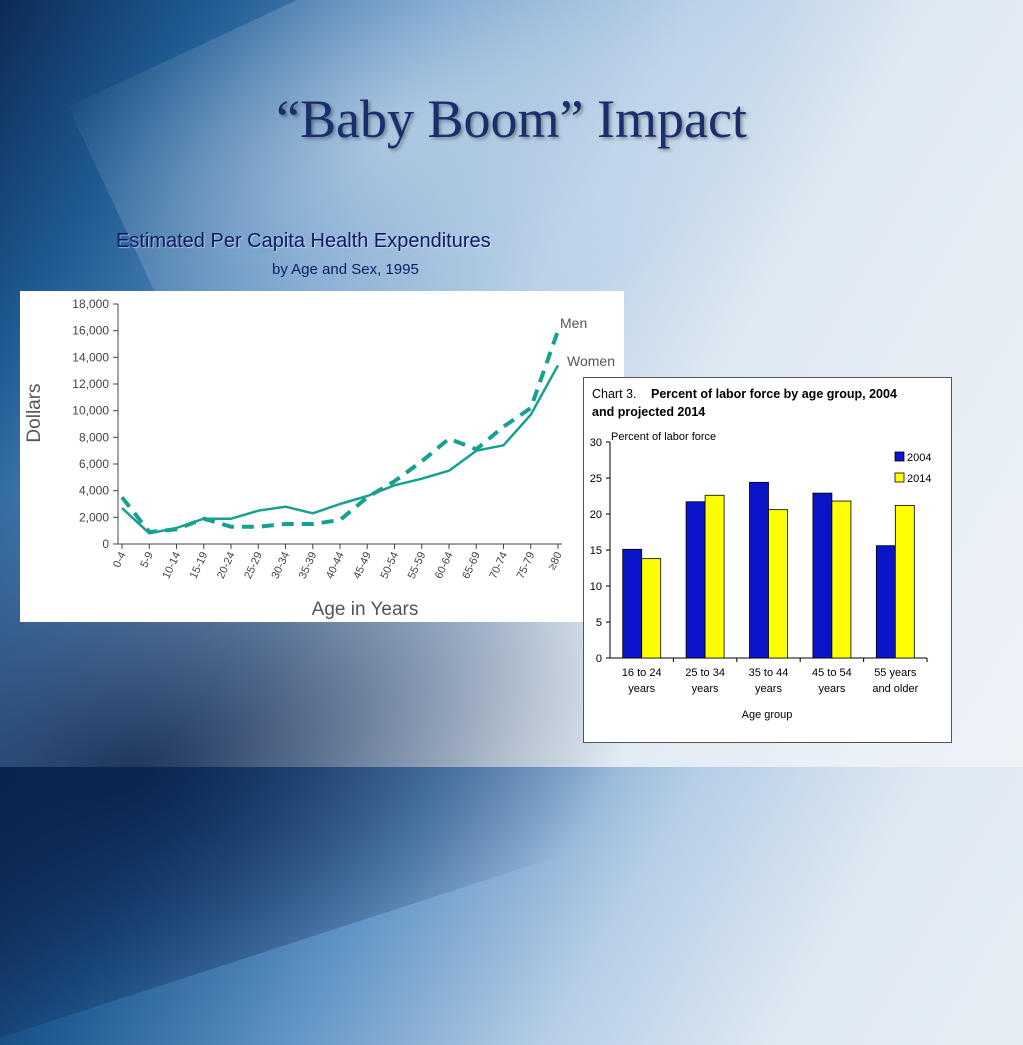 This screenshot has height=1045, width=1023. I want to click on legend-swatch-2004, so click(899, 456).